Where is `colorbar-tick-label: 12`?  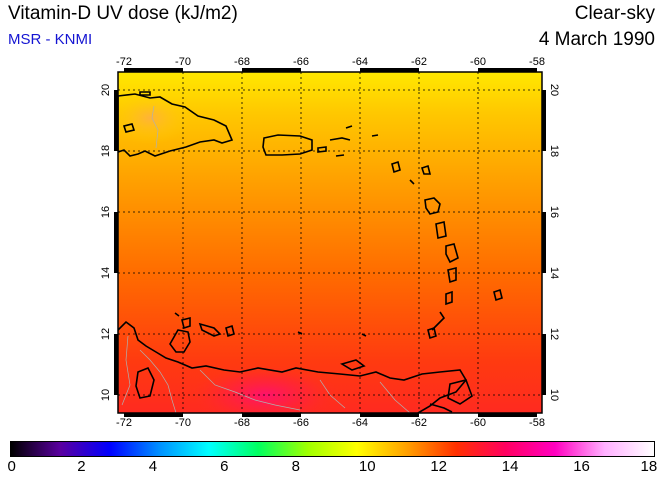 colorbar-tick-label: 12 is located at coordinates (438, 466).